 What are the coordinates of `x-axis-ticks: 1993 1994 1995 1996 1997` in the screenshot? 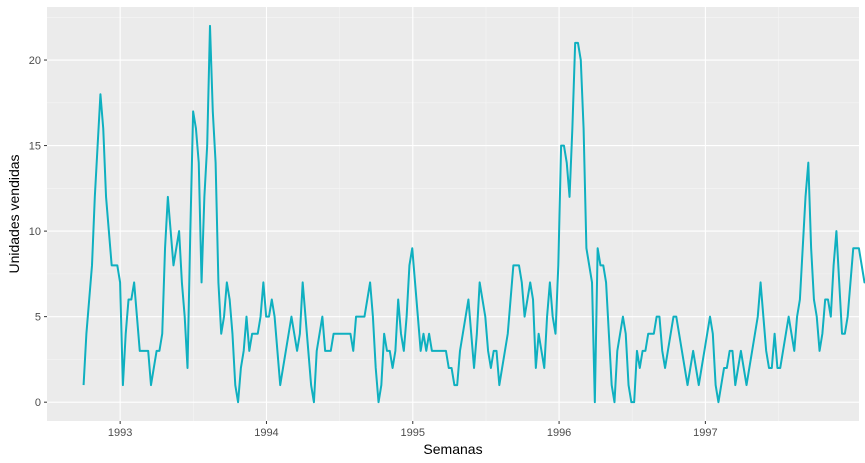 It's located at (413, 430).